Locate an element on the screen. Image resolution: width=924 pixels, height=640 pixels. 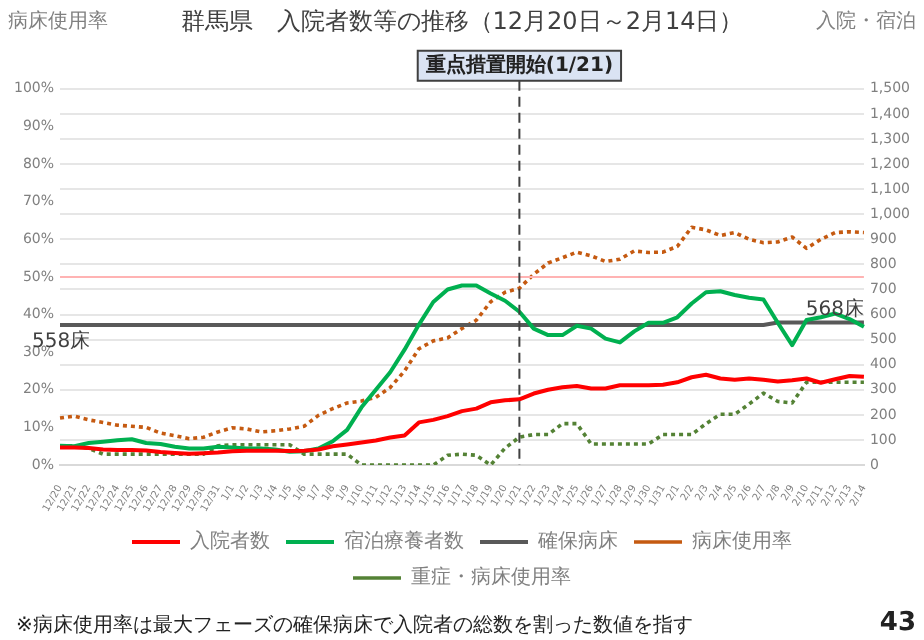
ref-line-label: 重点措置開始(1/21) is located at coordinates (518, 64).